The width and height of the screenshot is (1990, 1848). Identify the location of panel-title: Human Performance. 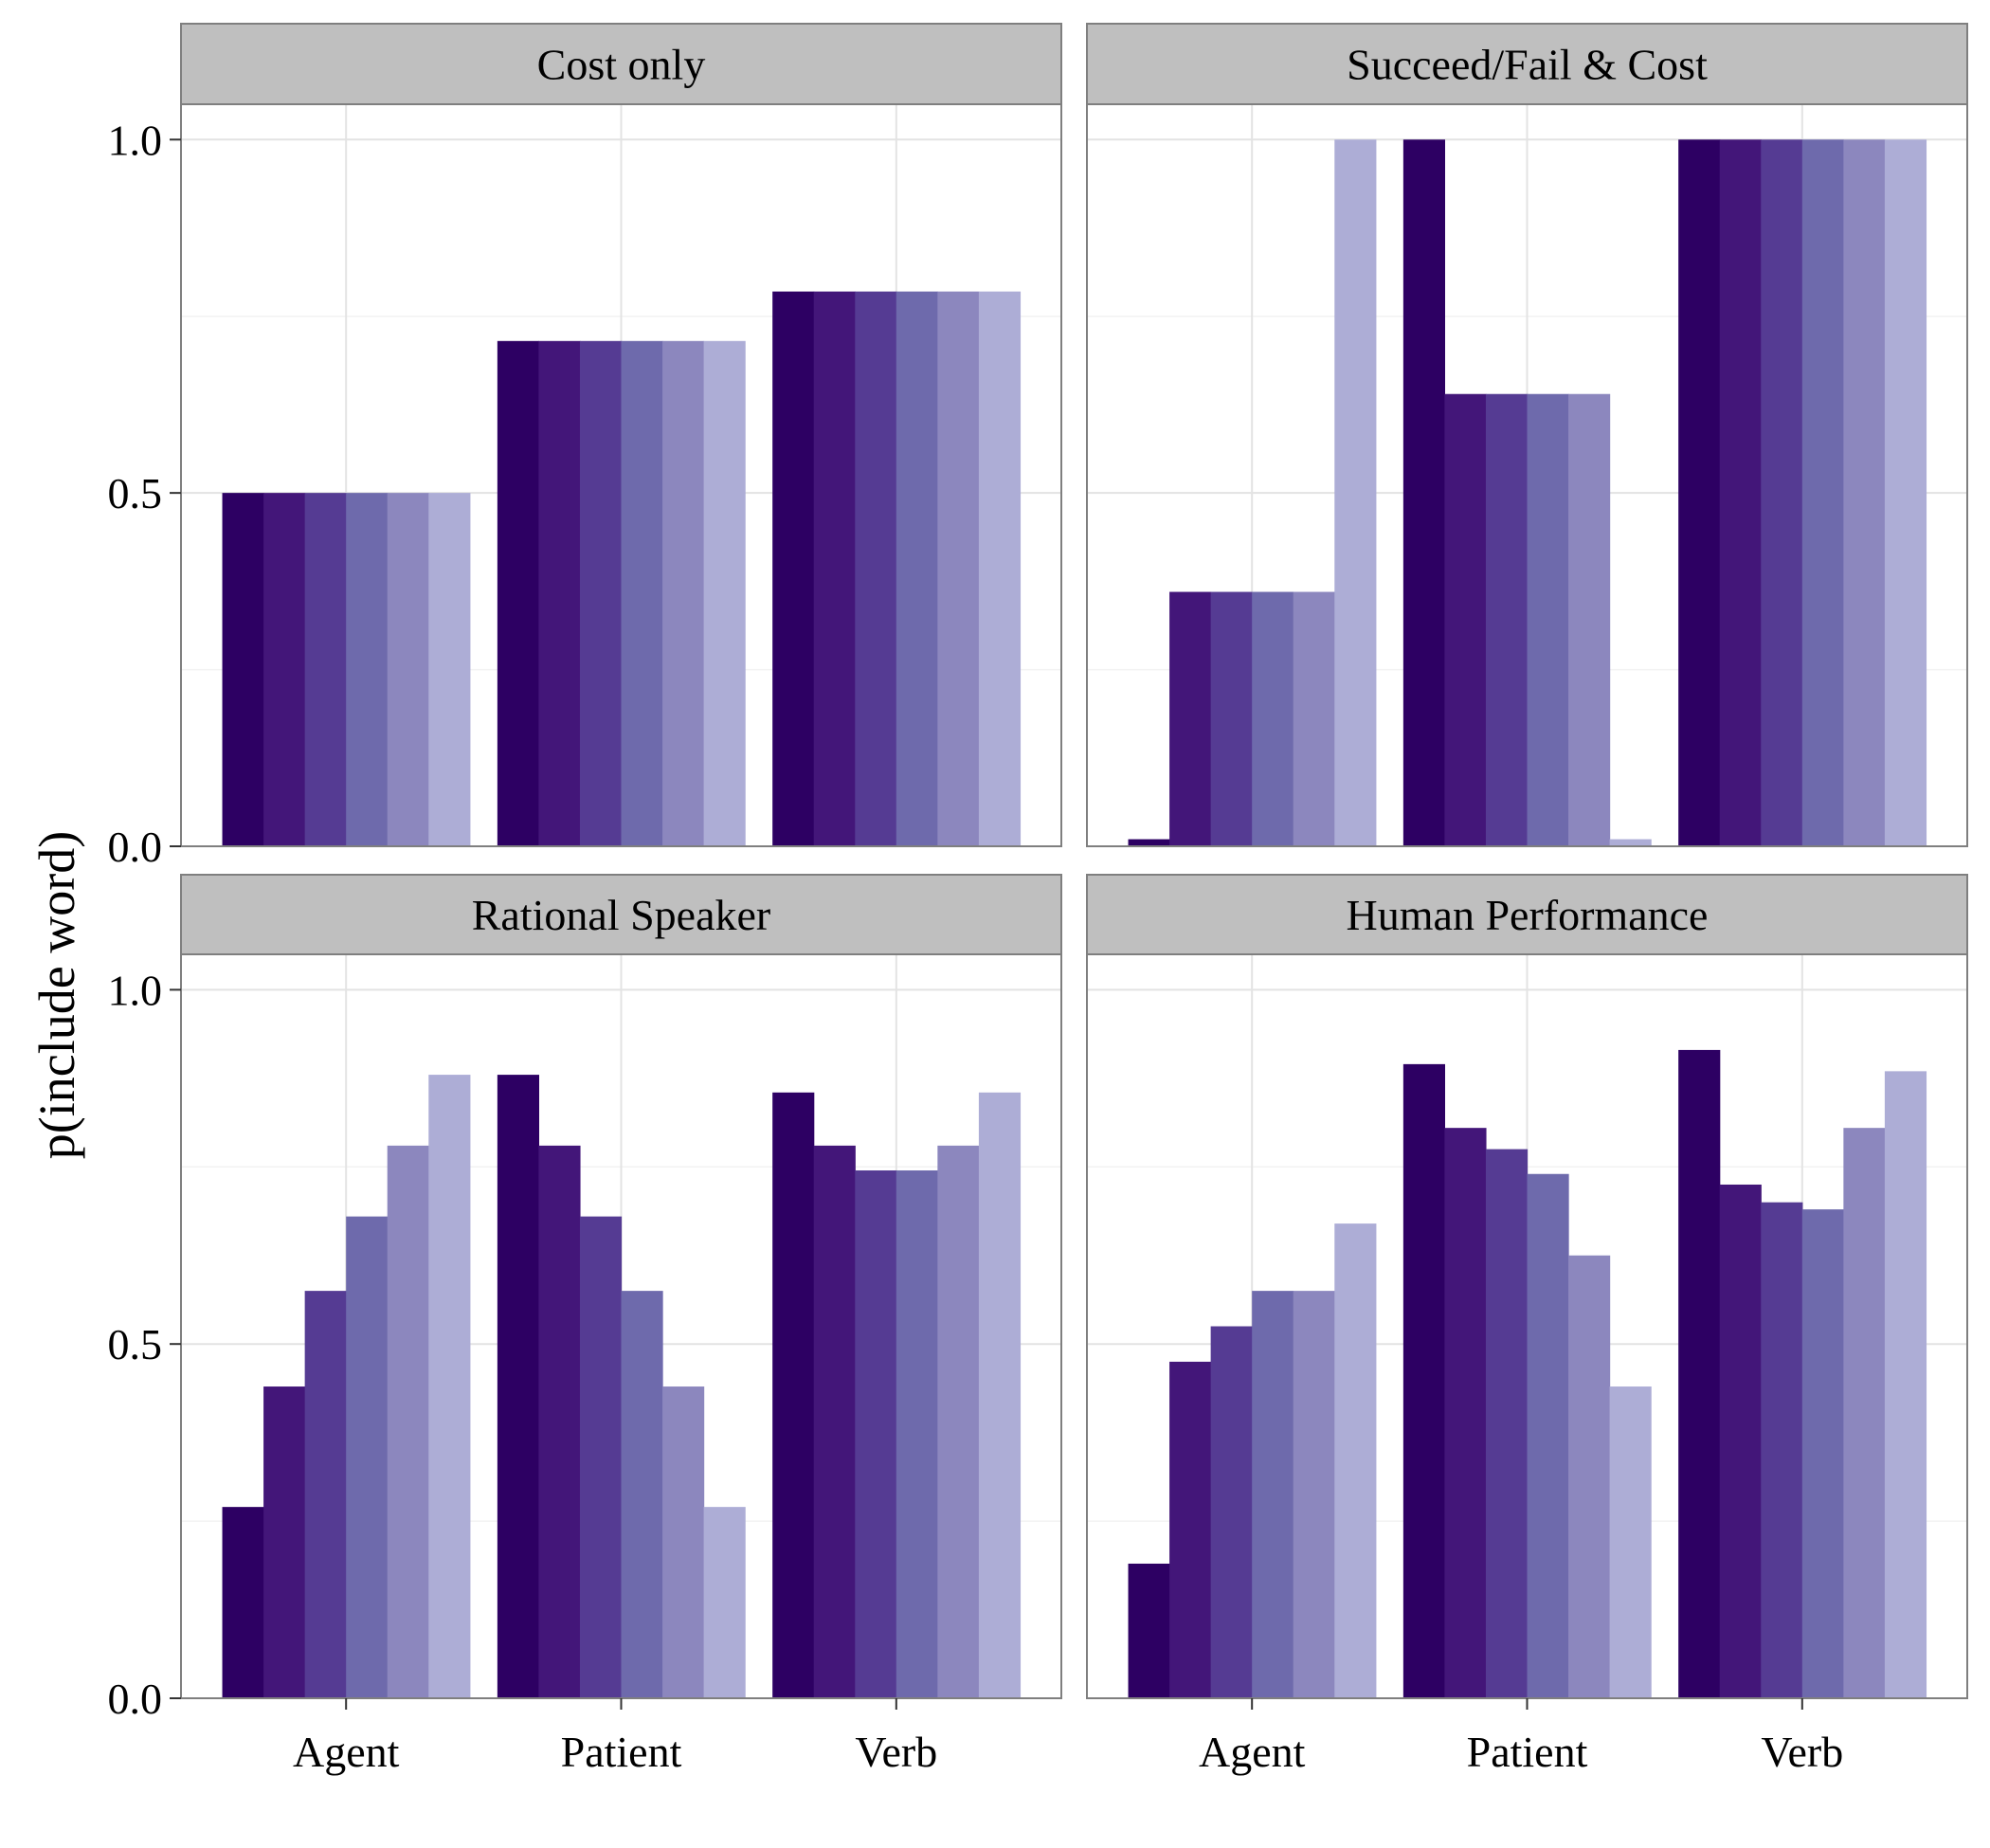
(1528, 915).